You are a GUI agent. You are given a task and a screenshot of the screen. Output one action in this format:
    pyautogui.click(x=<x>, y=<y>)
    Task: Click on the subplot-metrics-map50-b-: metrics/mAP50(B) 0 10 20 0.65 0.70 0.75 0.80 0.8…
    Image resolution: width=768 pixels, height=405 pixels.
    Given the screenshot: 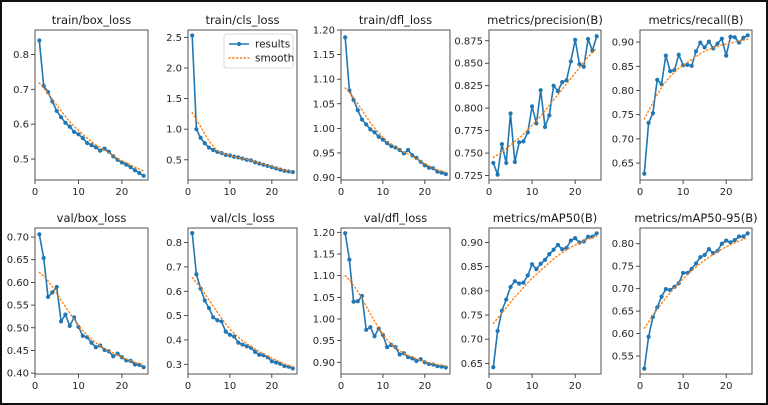 What is the action you would take?
    pyautogui.click(x=531, y=301)
    